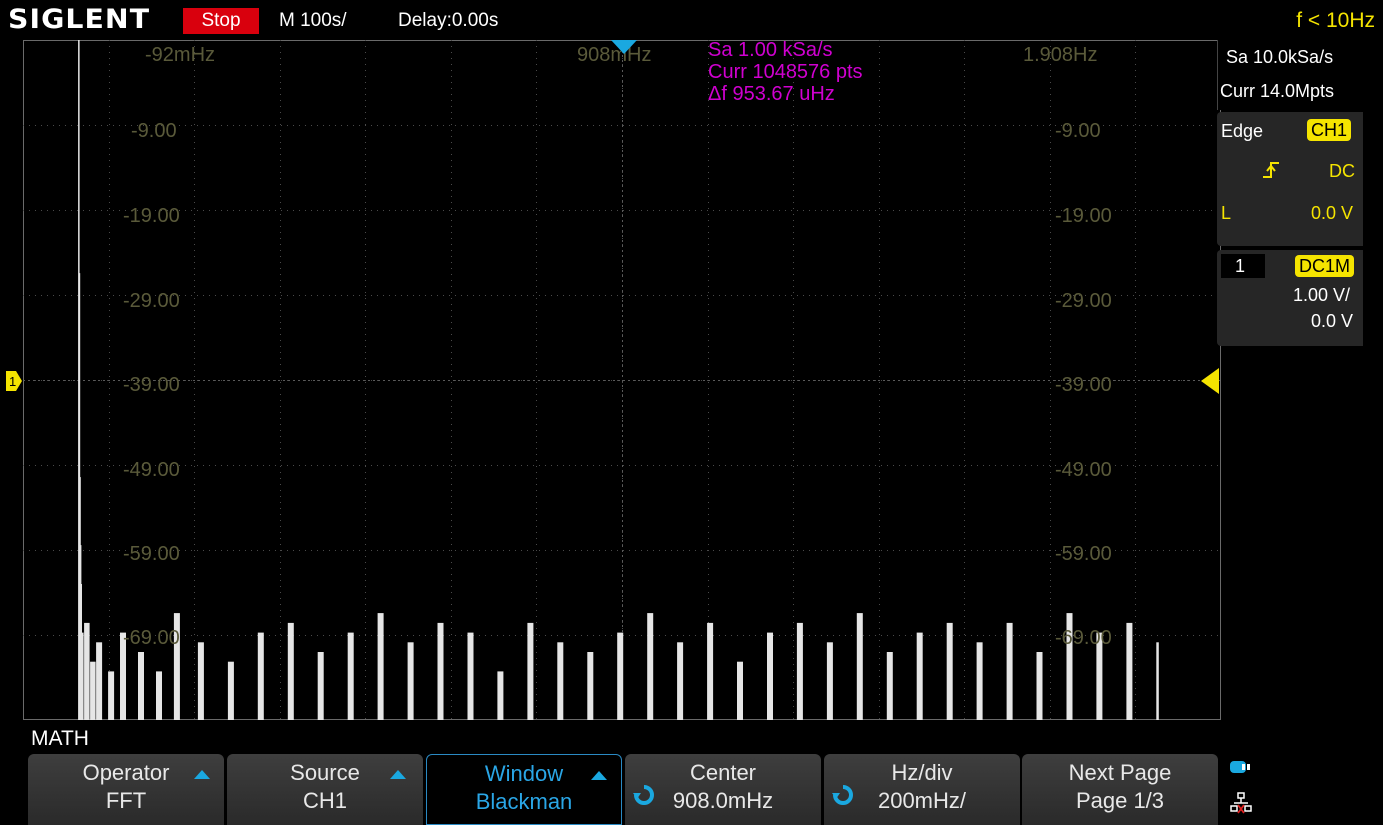 The height and width of the screenshot is (825, 1383). Describe the element at coordinates (1241, 803) in the screenshot. I see `network-disconnected-icon` at that location.